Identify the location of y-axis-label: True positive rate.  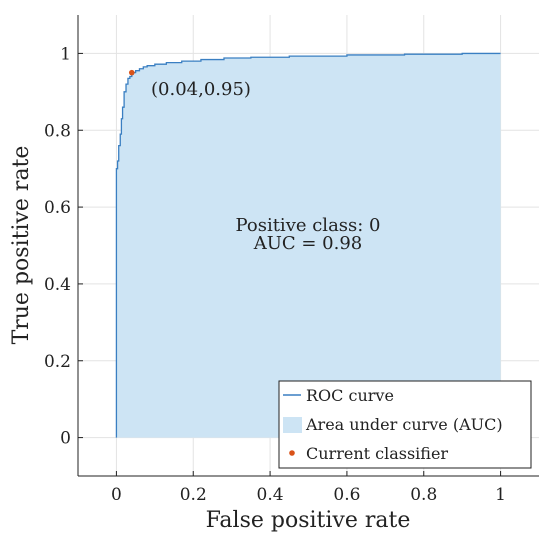
(21, 245).